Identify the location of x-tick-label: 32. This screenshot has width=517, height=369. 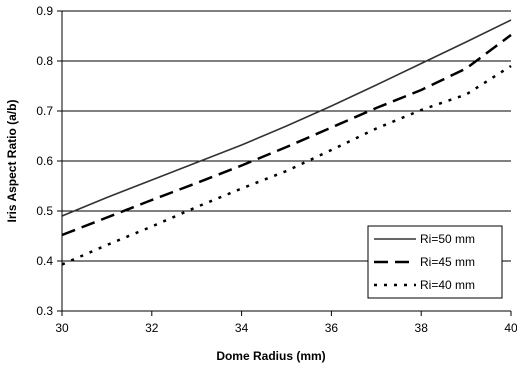
(152, 328).